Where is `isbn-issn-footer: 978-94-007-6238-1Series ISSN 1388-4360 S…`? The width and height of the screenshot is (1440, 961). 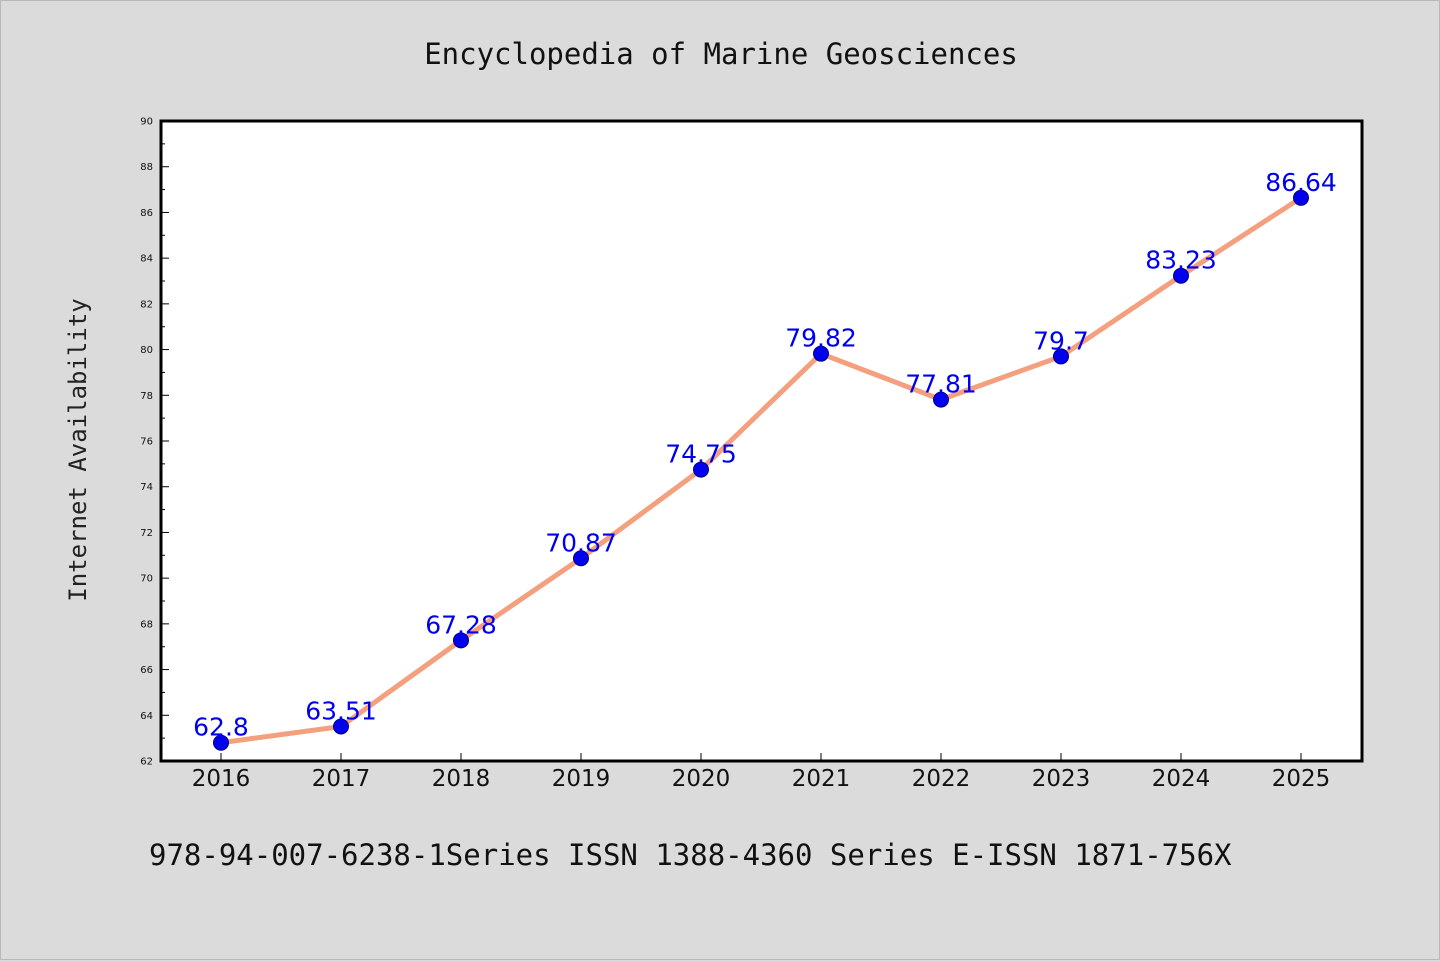
isbn-issn-footer: 978-94-007-6238-1Series ISSN 1388-4360 S… is located at coordinates (690, 855).